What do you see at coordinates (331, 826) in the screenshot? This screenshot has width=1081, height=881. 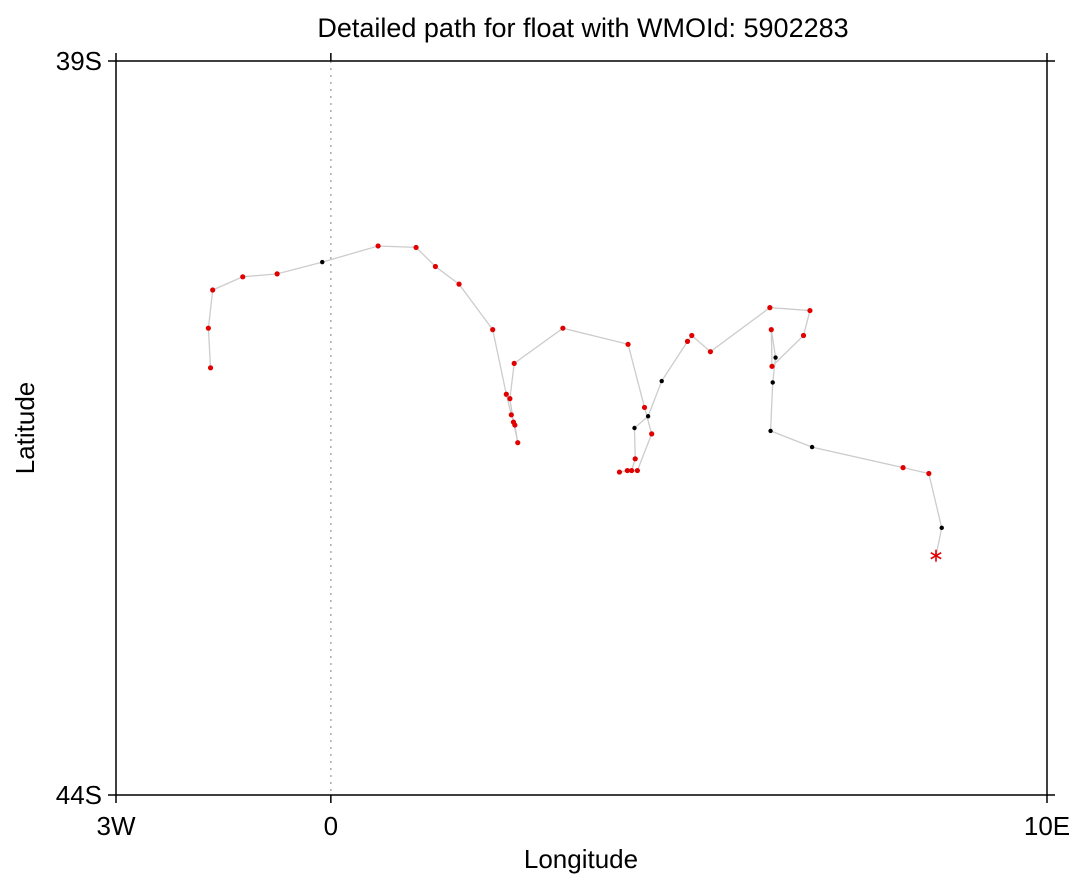 I see `x-tick-label: 0` at bounding box center [331, 826].